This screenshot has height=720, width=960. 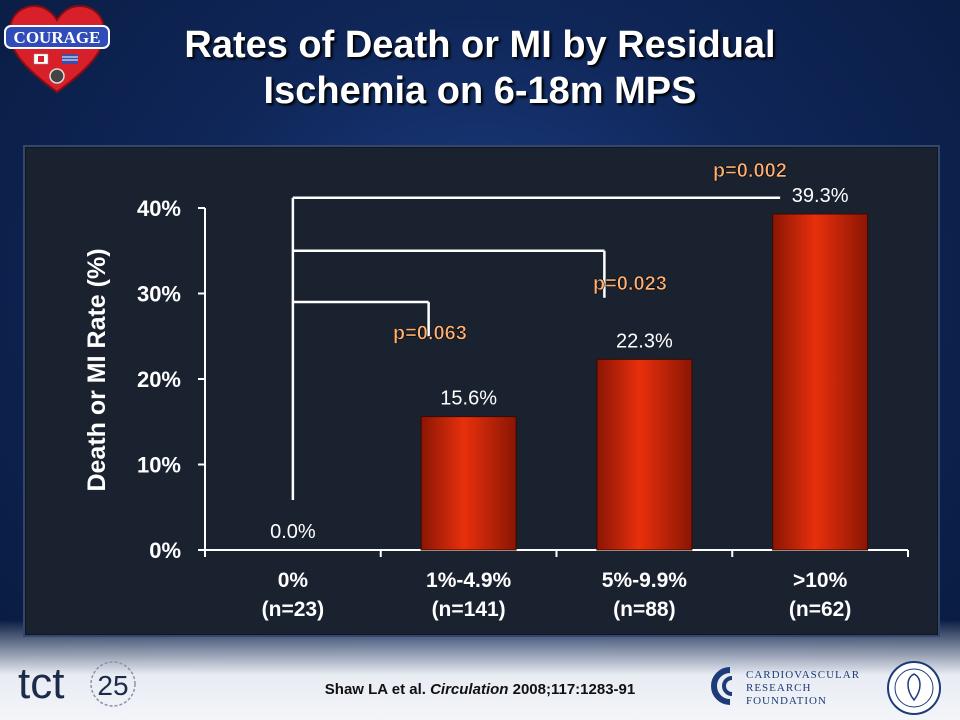 I want to click on crf-line-1: CARDIOVASCULAR, so click(x=803, y=675).